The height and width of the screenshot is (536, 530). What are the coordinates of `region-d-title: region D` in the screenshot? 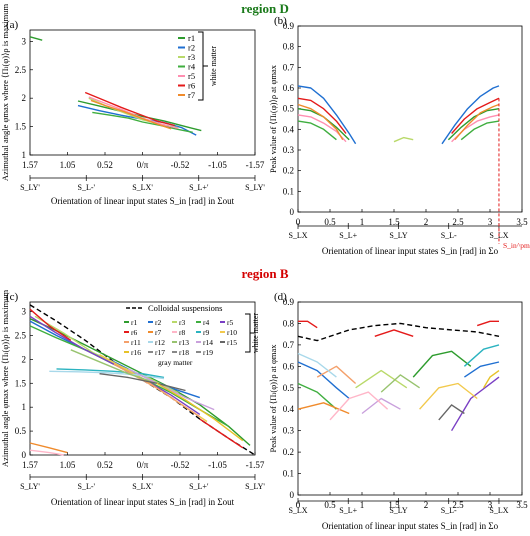 It's located at (265, 8).